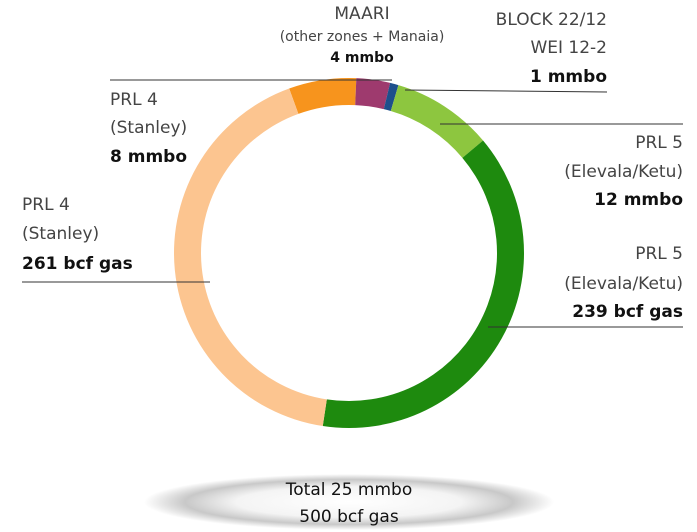  Describe the element at coordinates (362, 58) in the screenshot. I see `value-label: 4 mmbo` at that location.